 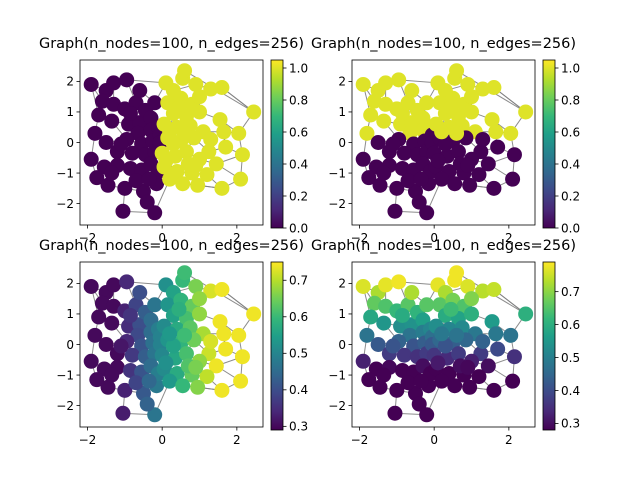 I want to click on subplot-title: Graph(n_nodes=100, n_edges=256), so click(x=171, y=246).